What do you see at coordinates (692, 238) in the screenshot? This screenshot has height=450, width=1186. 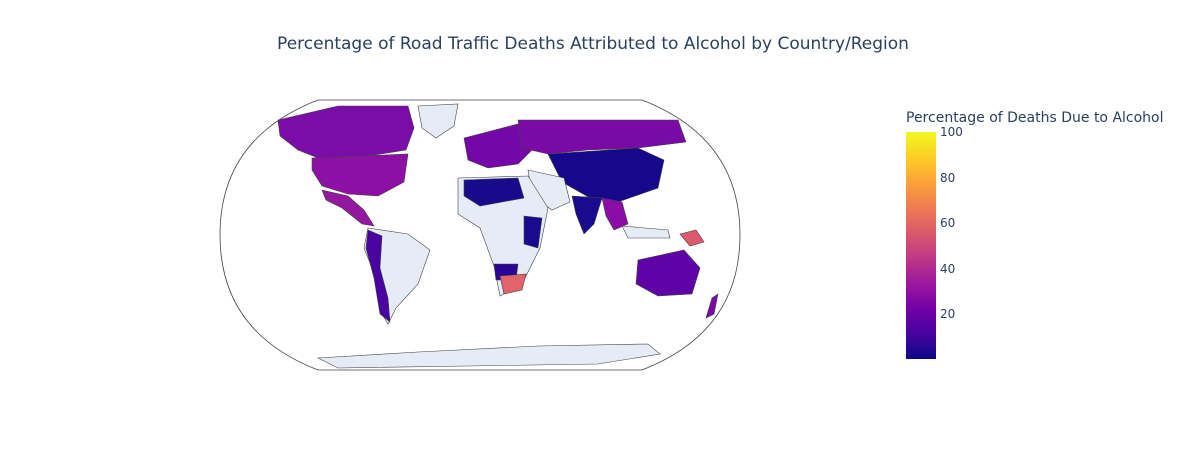 I see `region-papua-new-guinea` at bounding box center [692, 238].